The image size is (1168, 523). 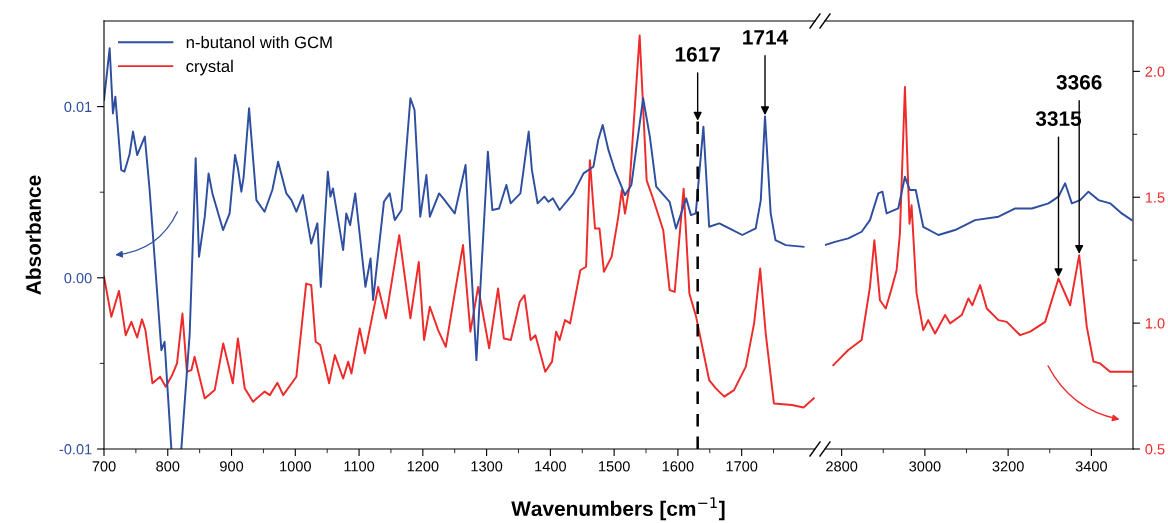 What do you see at coordinates (78, 278) in the screenshot?
I see `y-tick-label: 0.00` at bounding box center [78, 278].